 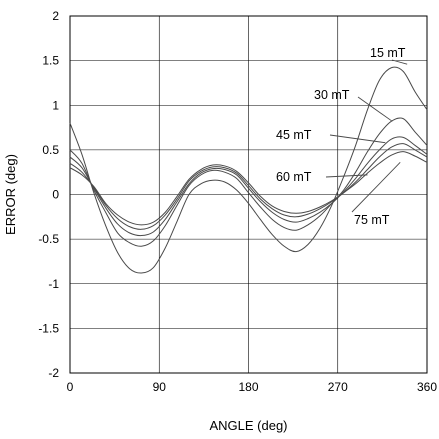 I want to click on x-tick-label: 90, so click(x=160, y=387).